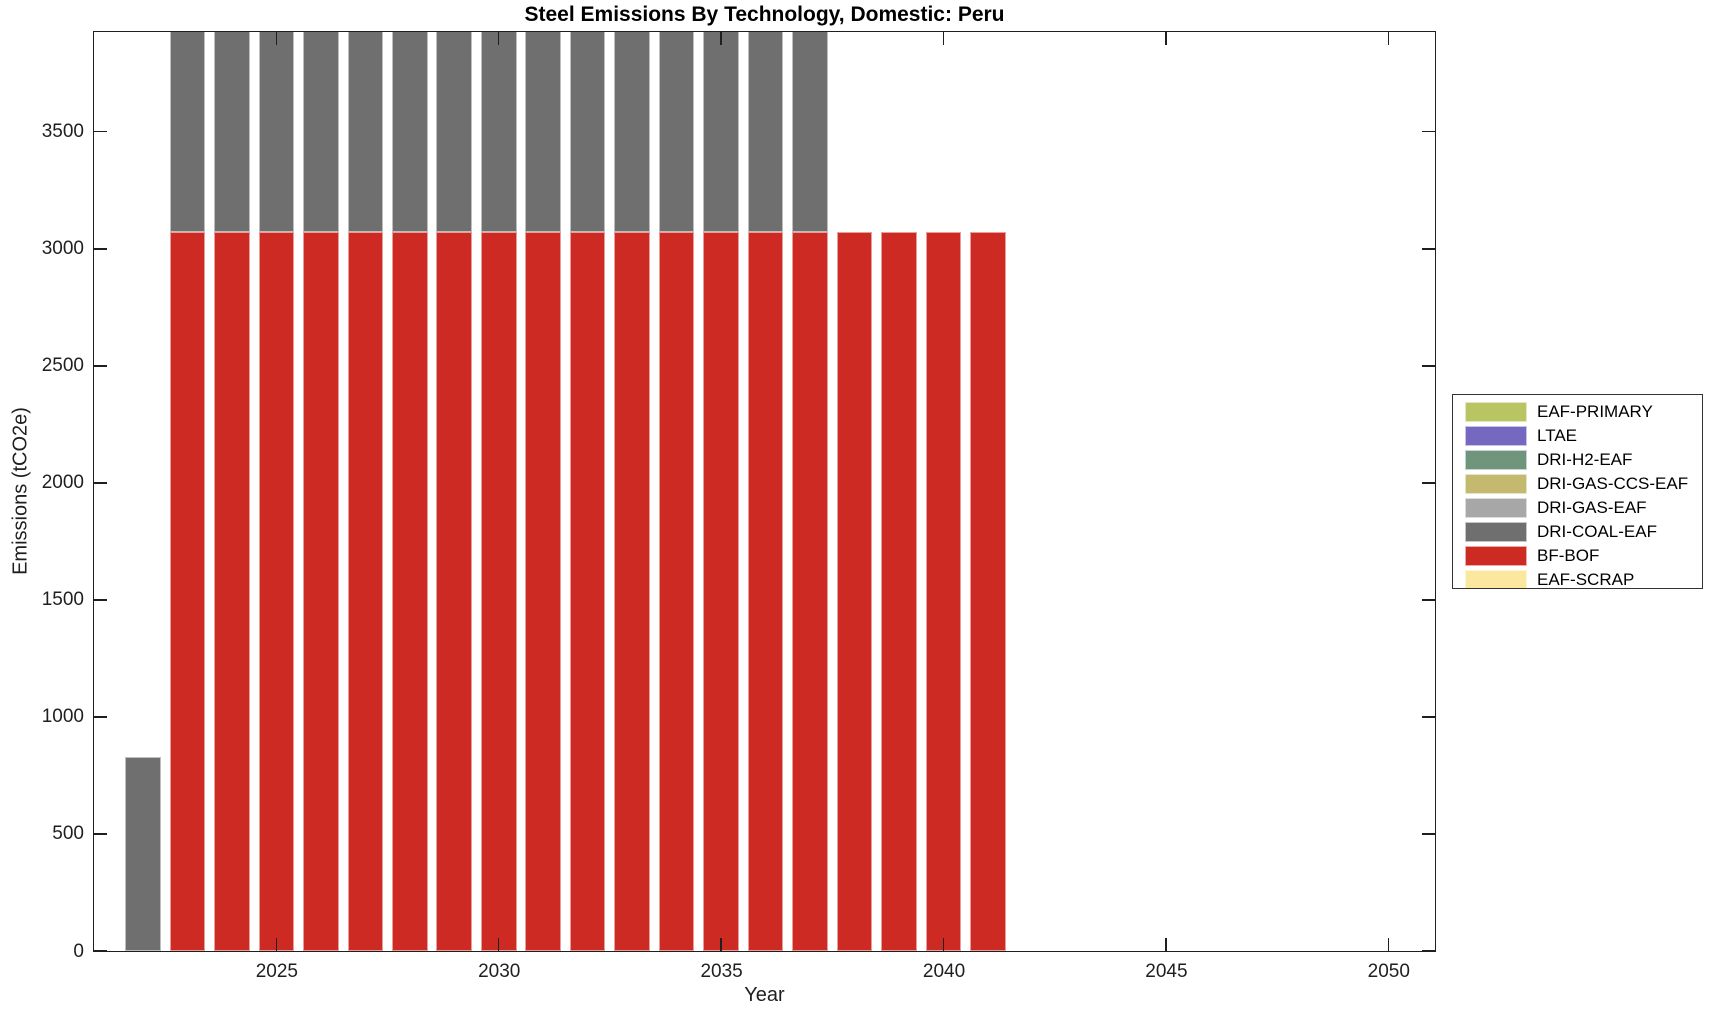  What do you see at coordinates (276, 944) in the screenshot?
I see `x-tick-2025` at bounding box center [276, 944].